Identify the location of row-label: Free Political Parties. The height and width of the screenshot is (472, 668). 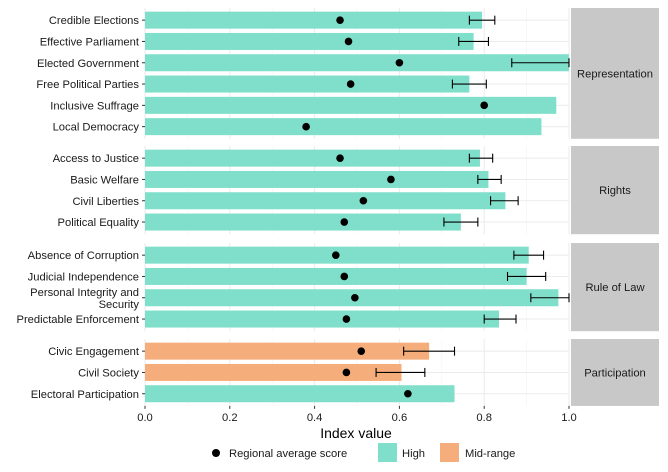
(87, 85).